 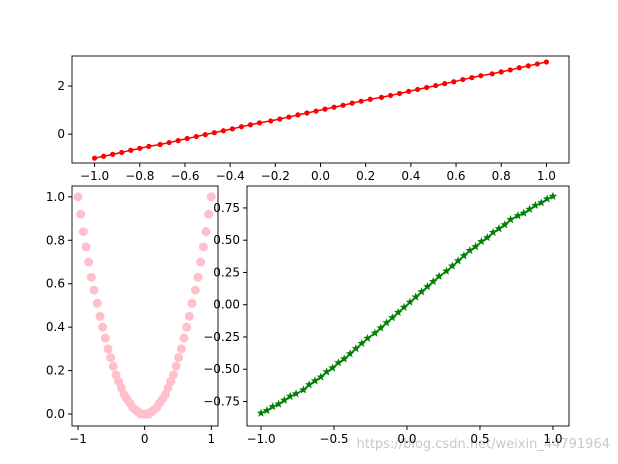 I want to click on x-tick-label: 0.2, so click(x=365, y=176).